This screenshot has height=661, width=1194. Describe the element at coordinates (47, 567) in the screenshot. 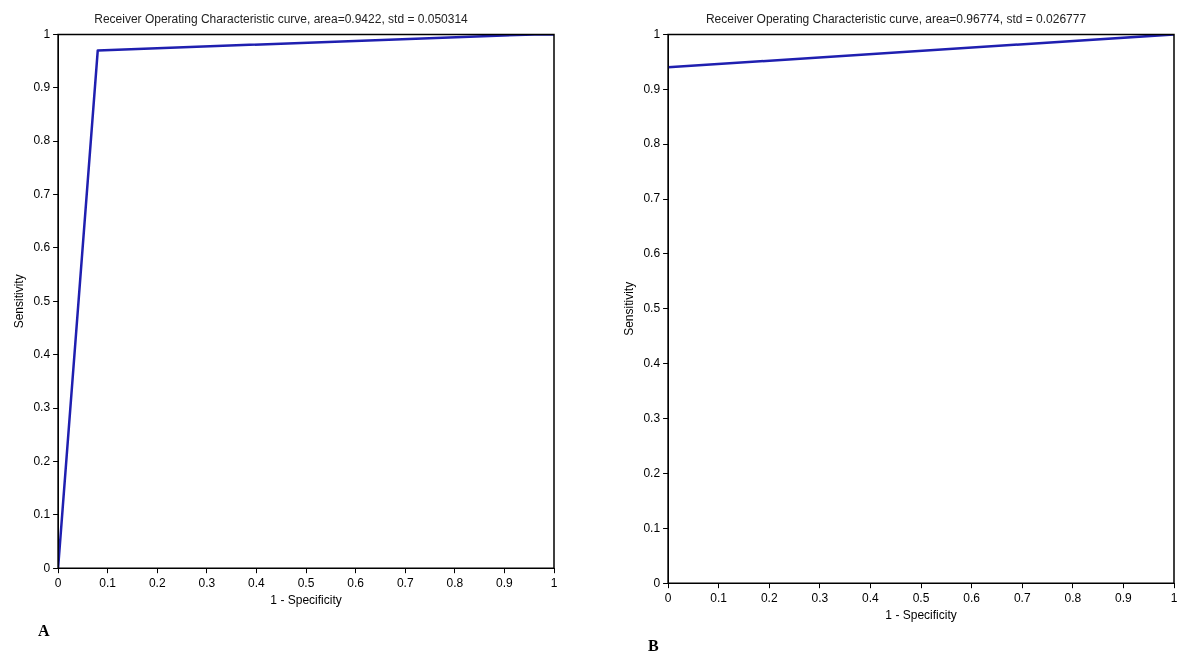

I see `y-tick-label: 0` at that location.